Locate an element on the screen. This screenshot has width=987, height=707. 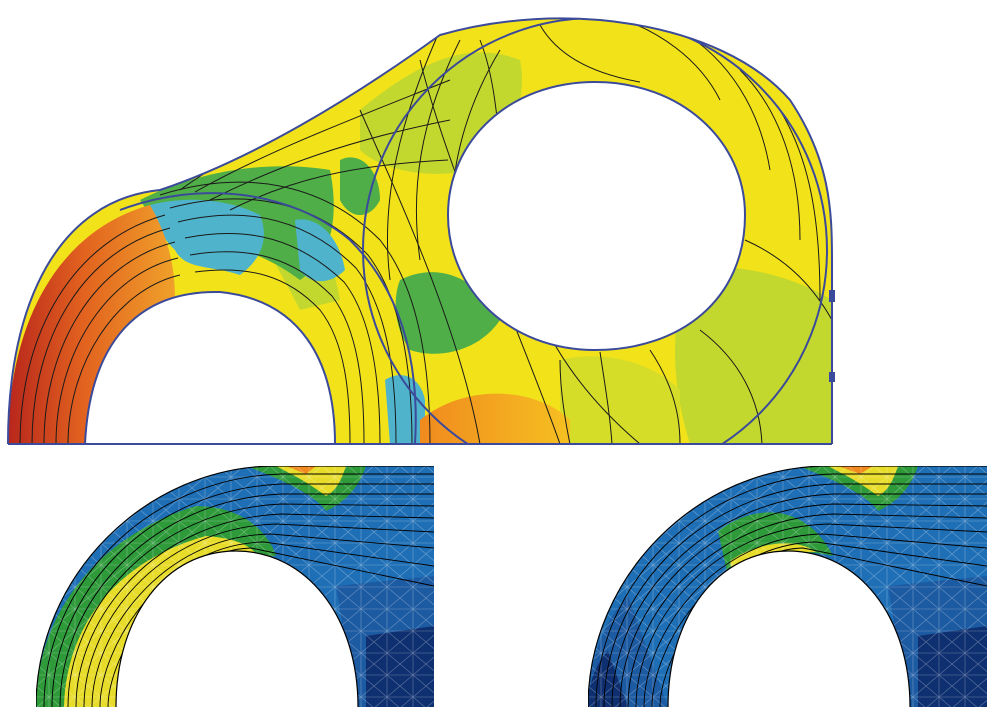
mesh-plot-bottom-right is located at coordinates (787, 586).